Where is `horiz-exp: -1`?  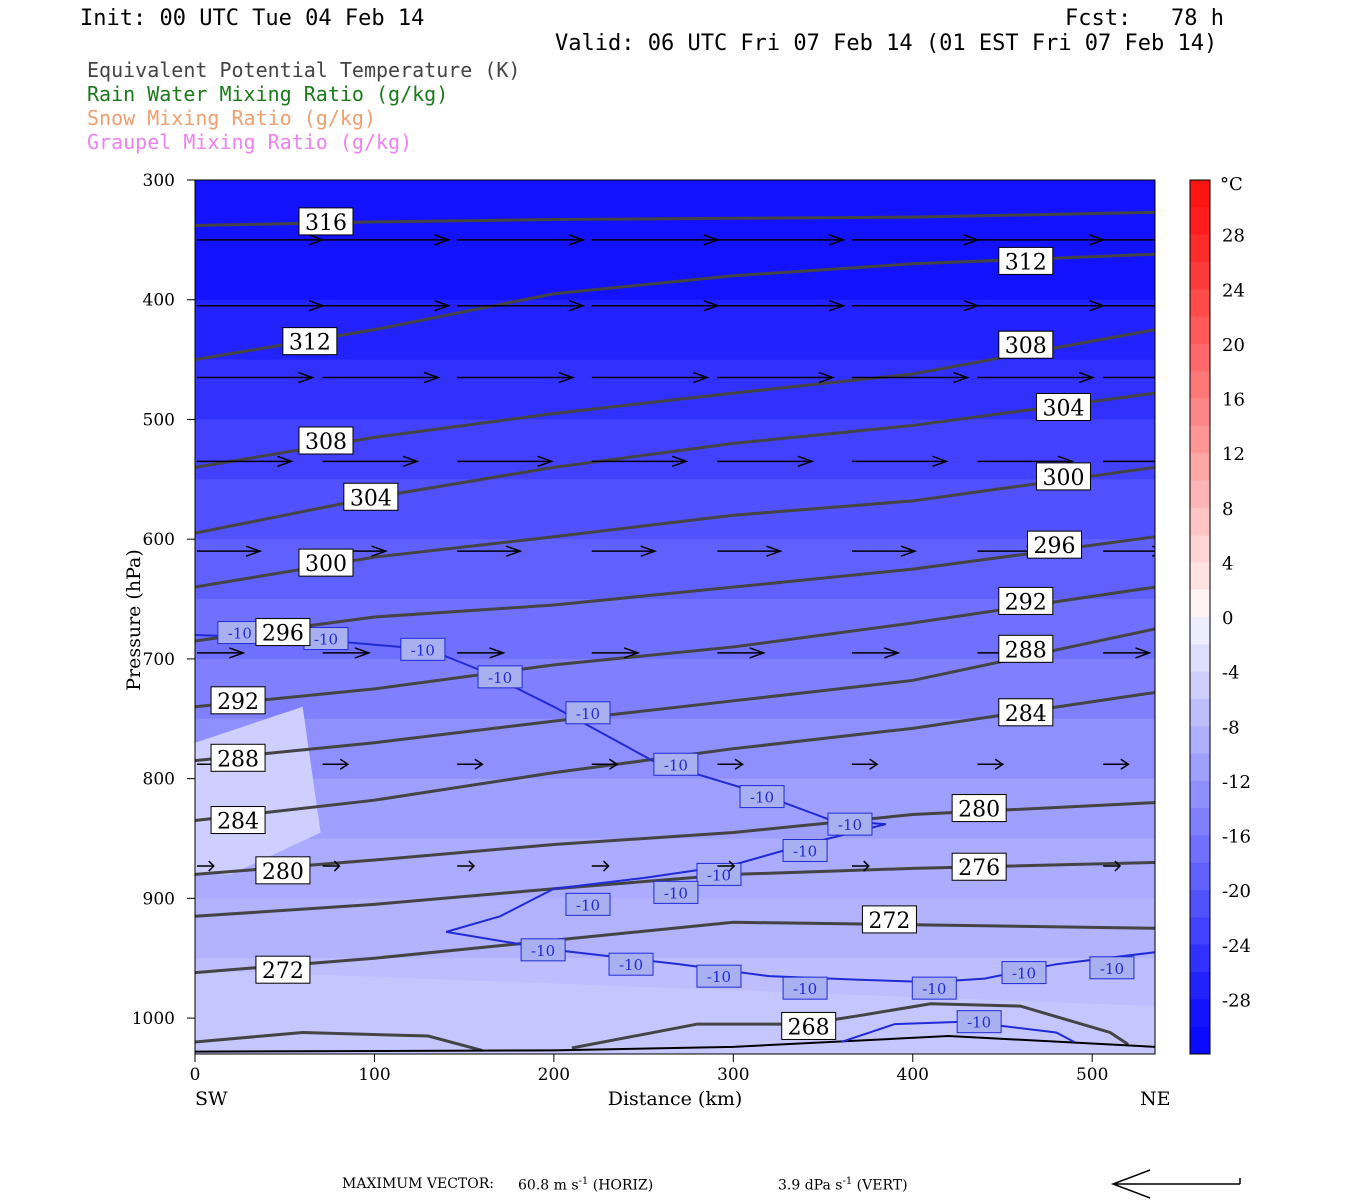 horiz-exp: -1 is located at coordinates (583, 1181).